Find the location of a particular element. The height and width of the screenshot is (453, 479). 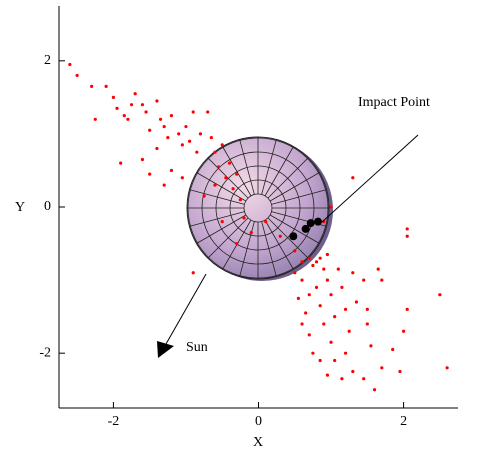

annotation: Sun is located at coordinates (197, 347).